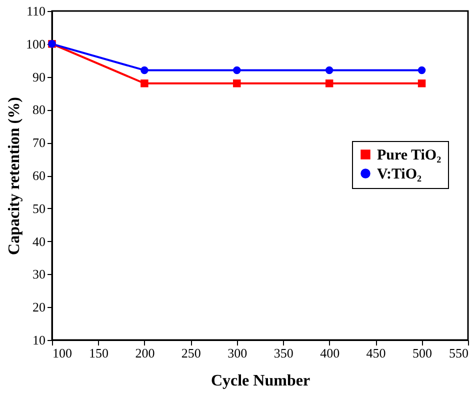 The width and height of the screenshot is (474, 393). What do you see at coordinates (399, 174) in the screenshot?
I see `legend-label: V:TiO₂` at bounding box center [399, 174].